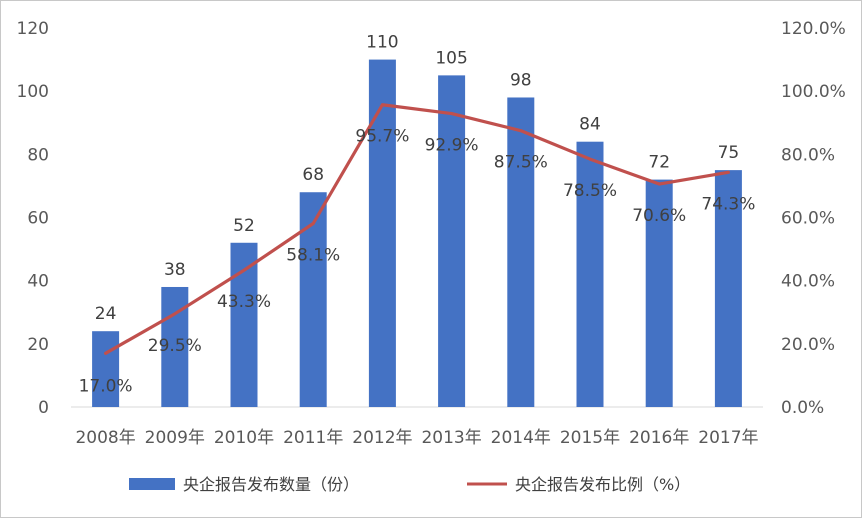 This screenshot has height=519, width=862. I want to click on line-value-label: 70.6%, so click(659, 216).